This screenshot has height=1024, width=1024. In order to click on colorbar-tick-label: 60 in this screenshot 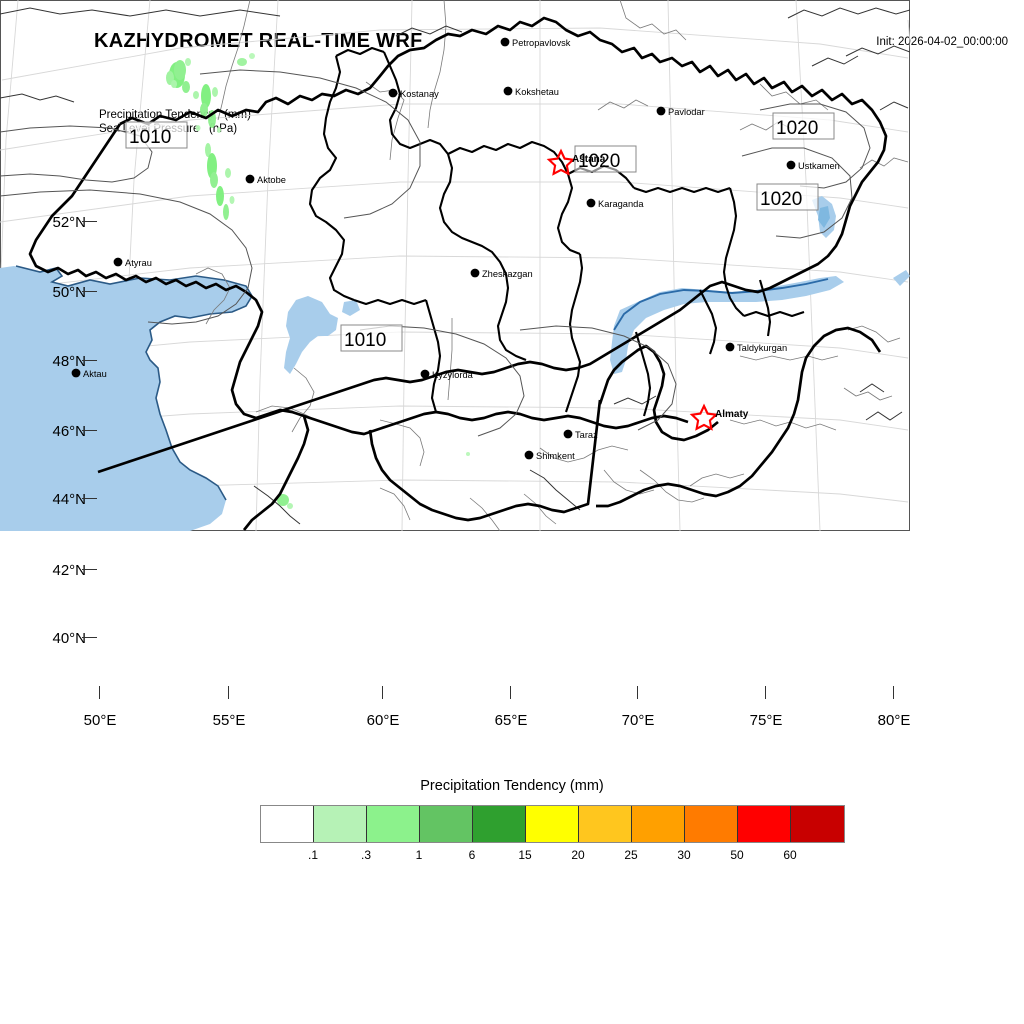, I will do `click(790, 855)`.